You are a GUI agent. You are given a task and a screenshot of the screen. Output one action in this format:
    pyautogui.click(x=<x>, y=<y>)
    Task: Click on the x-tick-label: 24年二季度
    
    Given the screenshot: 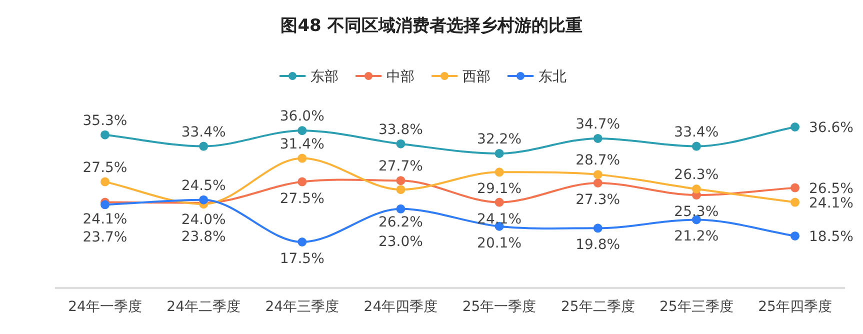 What is the action you would take?
    pyautogui.click(x=203, y=307)
    